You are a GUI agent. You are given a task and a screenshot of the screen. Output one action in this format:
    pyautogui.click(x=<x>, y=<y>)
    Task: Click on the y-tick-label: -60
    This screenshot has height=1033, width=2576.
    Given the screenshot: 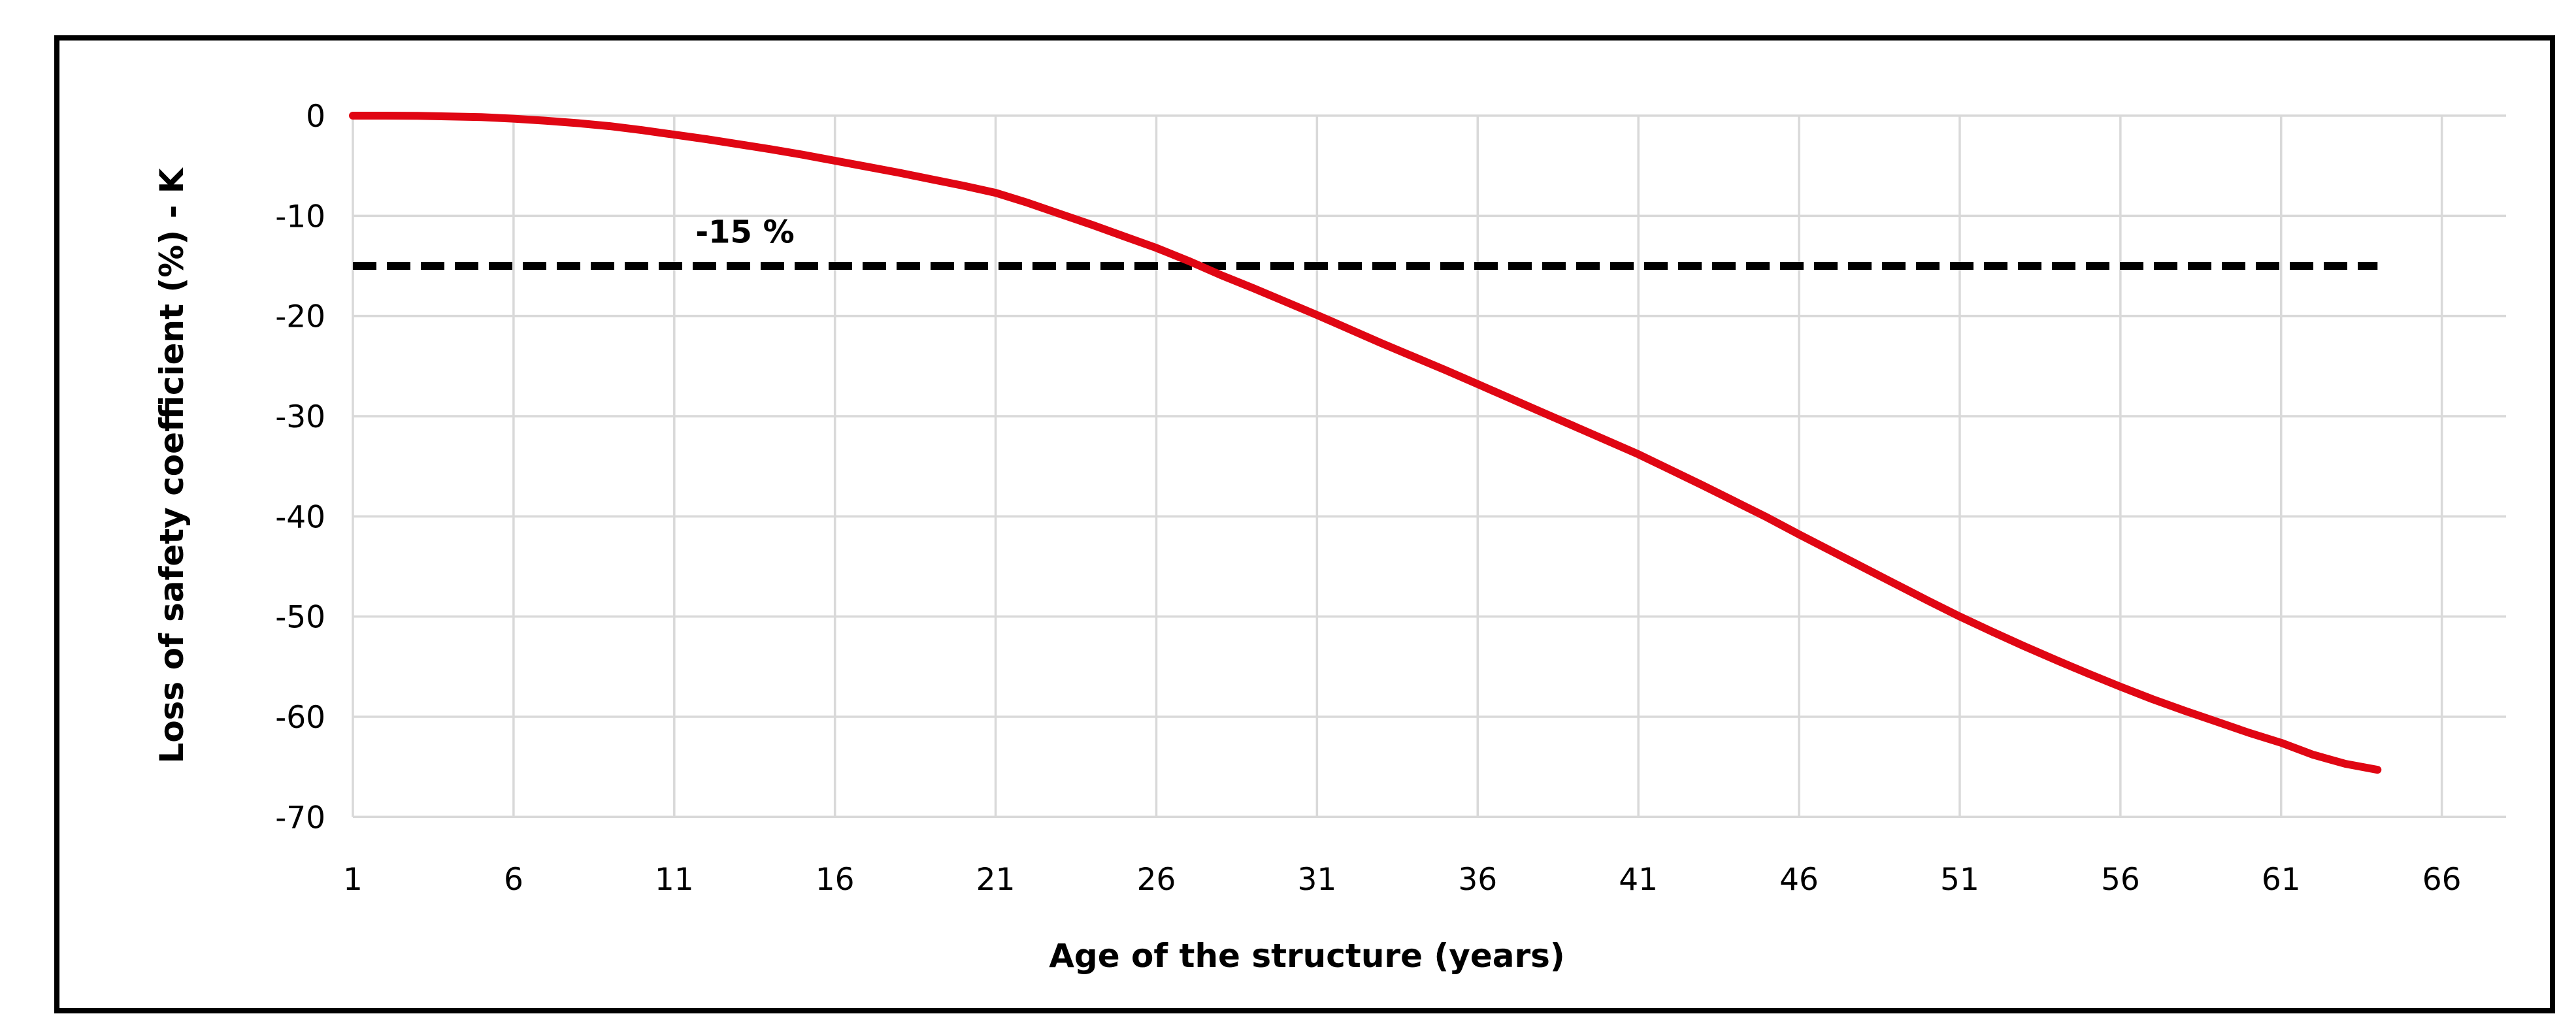 What is the action you would take?
    pyautogui.click(x=300, y=718)
    